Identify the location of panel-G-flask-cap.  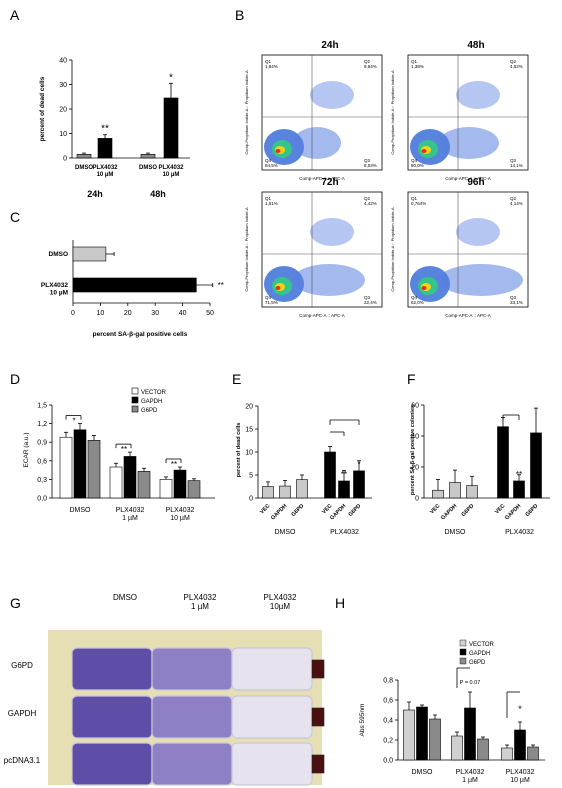
(318, 717).